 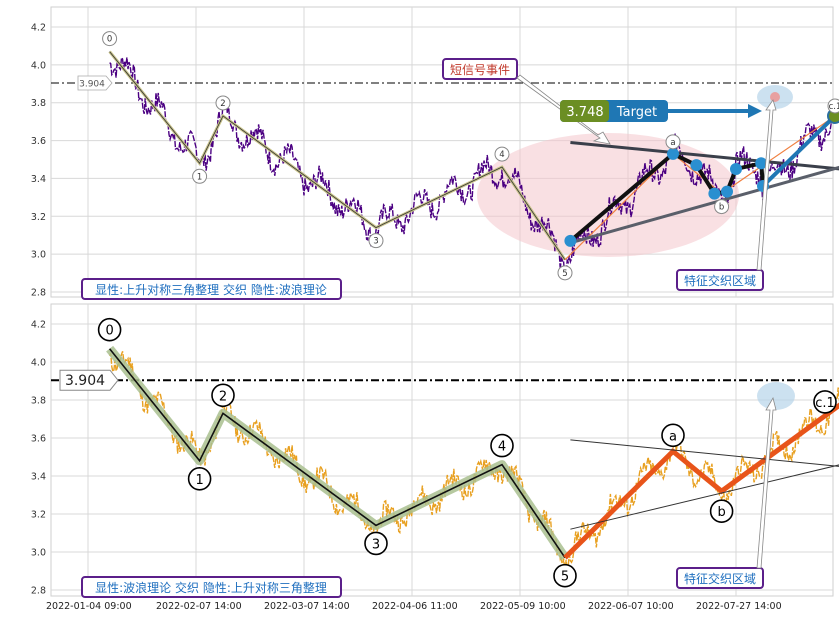 What do you see at coordinates (704, 497) in the screenshot?
I see `triangle-lower-line-bottom` at bounding box center [704, 497].